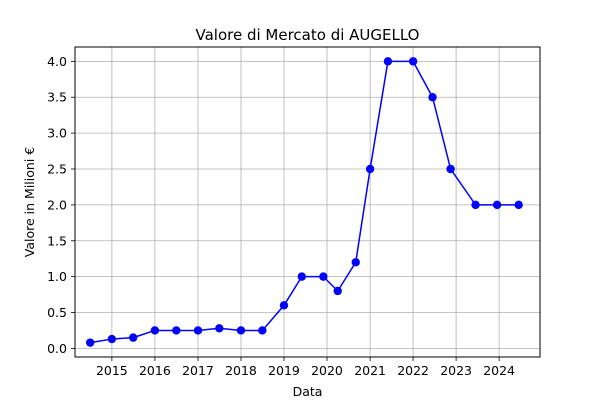 The image size is (600, 404). What do you see at coordinates (327, 370) in the screenshot?
I see `x-tick-label: 2020` at bounding box center [327, 370].